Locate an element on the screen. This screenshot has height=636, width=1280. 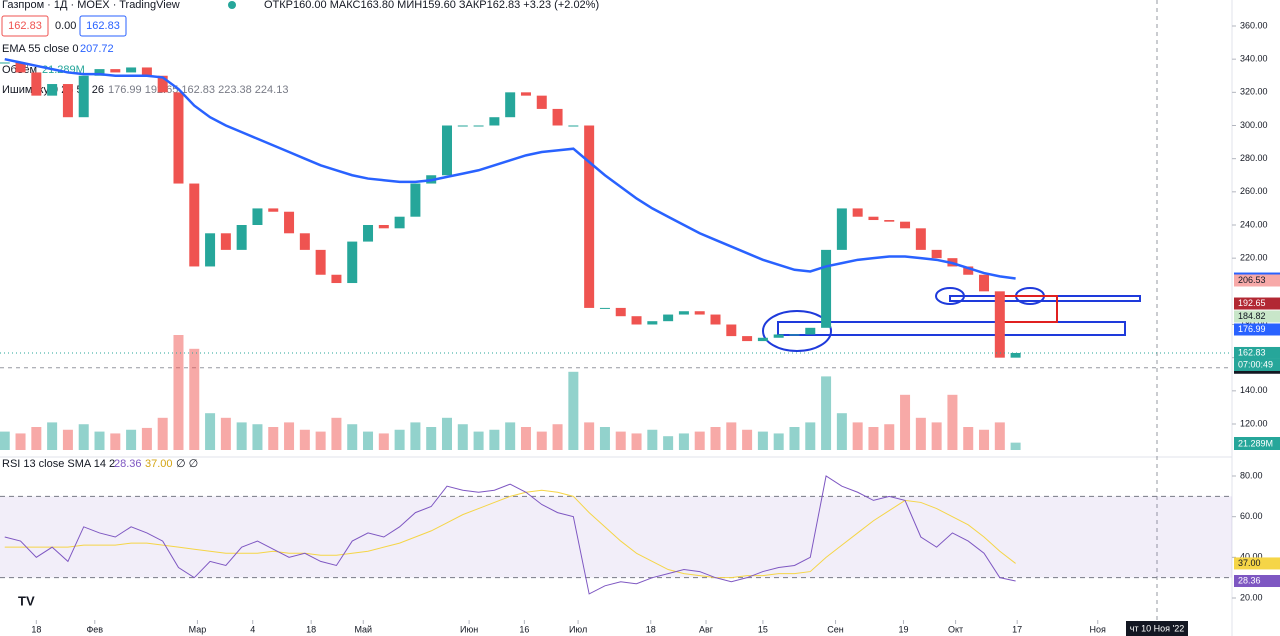
vol-label: 21.289M is located at coordinates (1255, 443).